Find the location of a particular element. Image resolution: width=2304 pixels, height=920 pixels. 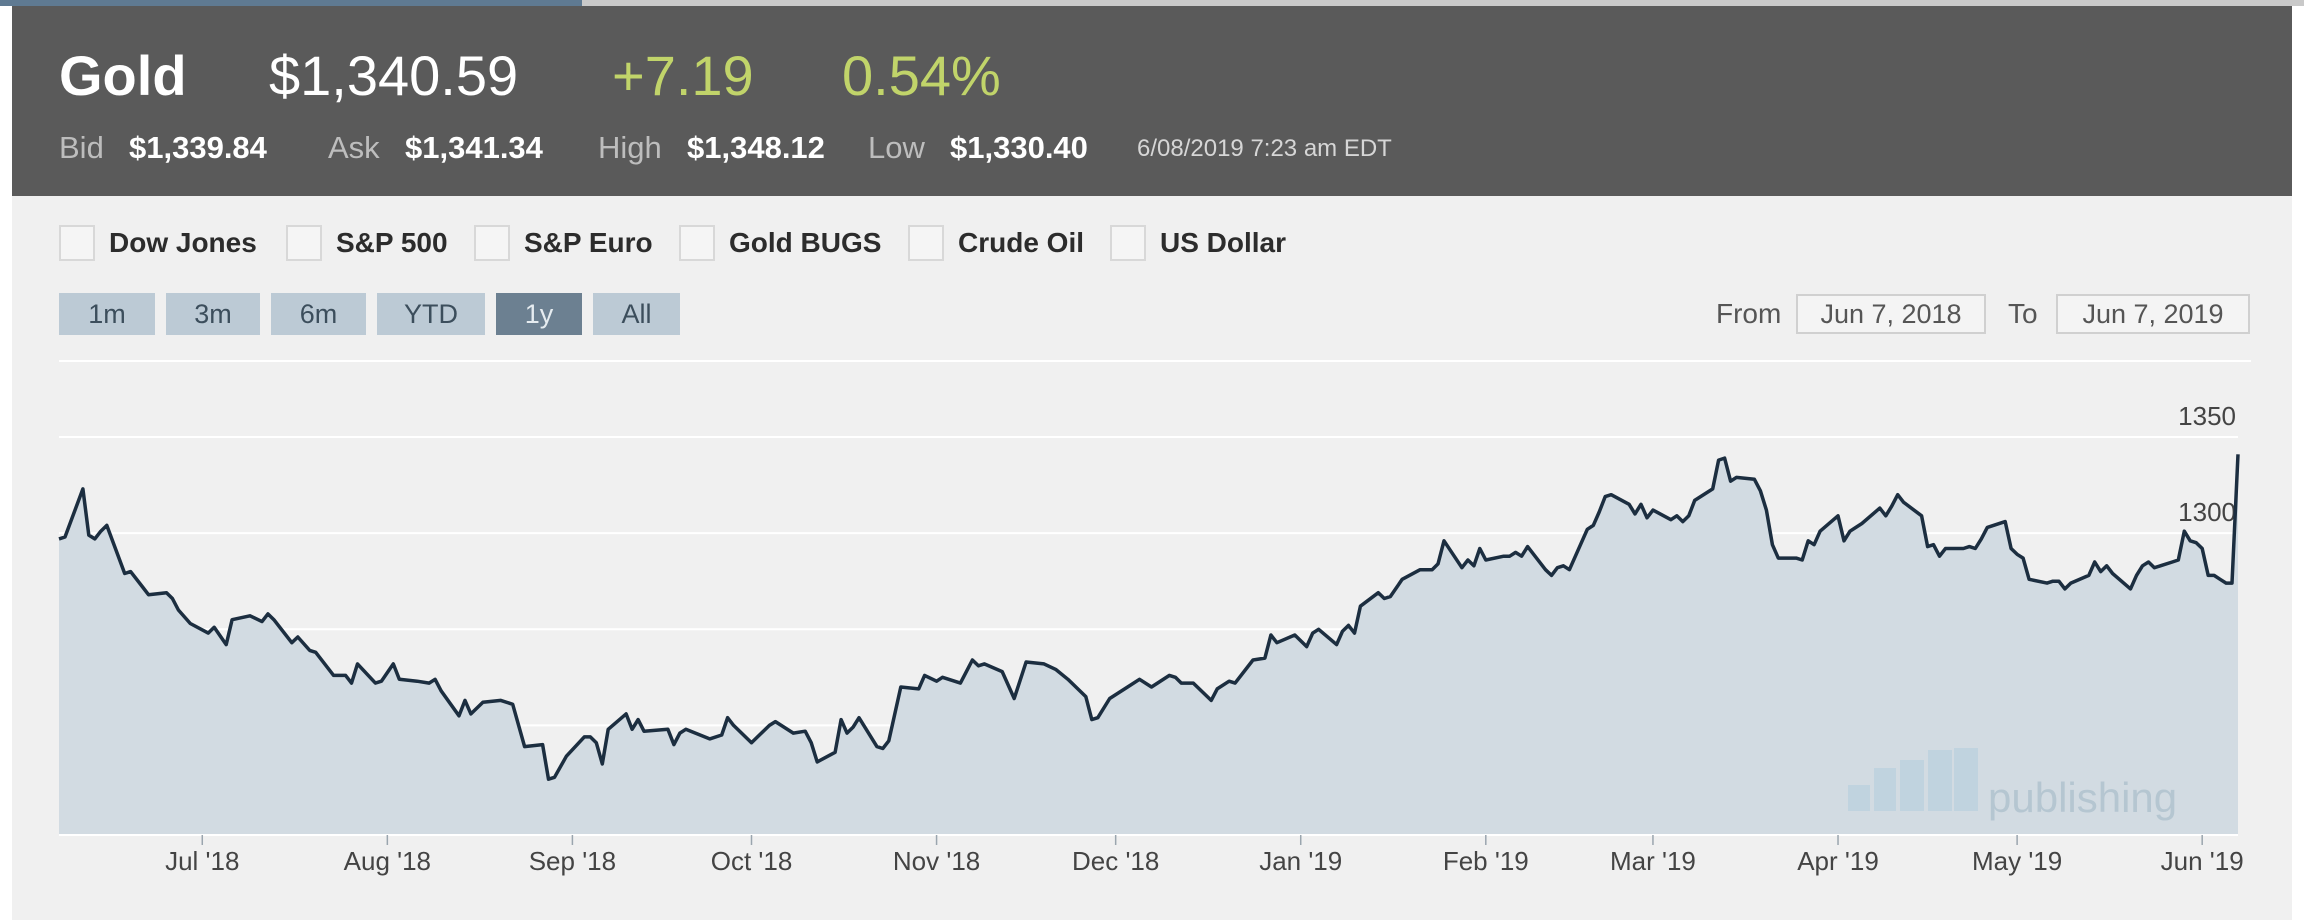

price-change: +7.19 is located at coordinates (683, 75).